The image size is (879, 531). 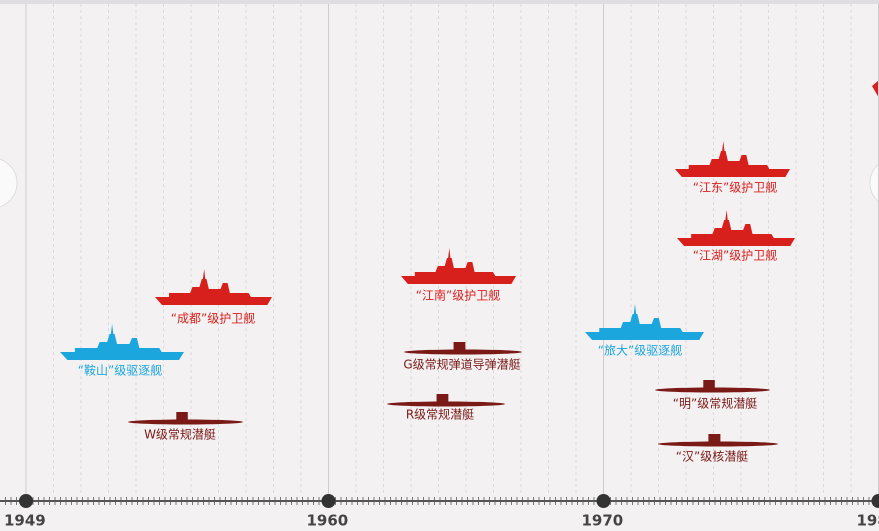 What do you see at coordinates (458, 295) in the screenshot?
I see `item-label: “江南”级护卫舰` at bounding box center [458, 295].